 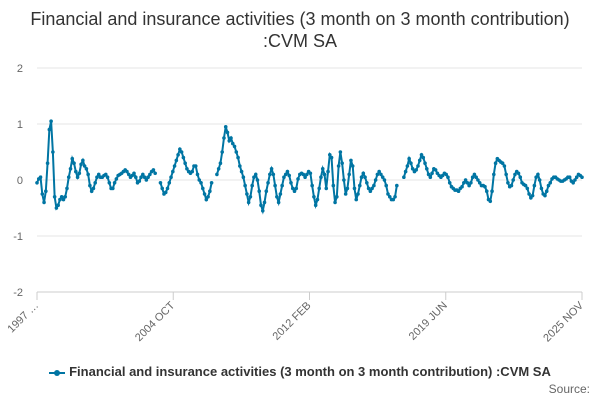 What do you see at coordinates (296, 318) in the screenshot?
I see `x-axis-ticks: 1997 … 2004 OCT 2012 FEB 2019 JUN 2025 NOV` at bounding box center [296, 318].